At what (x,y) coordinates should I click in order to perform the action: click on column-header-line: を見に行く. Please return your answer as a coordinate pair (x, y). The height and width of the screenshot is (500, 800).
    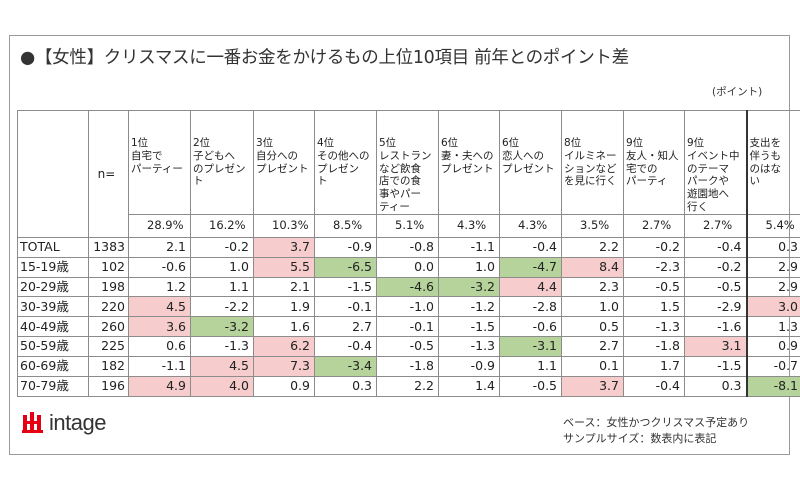
    Looking at the image, I should click on (590, 181).